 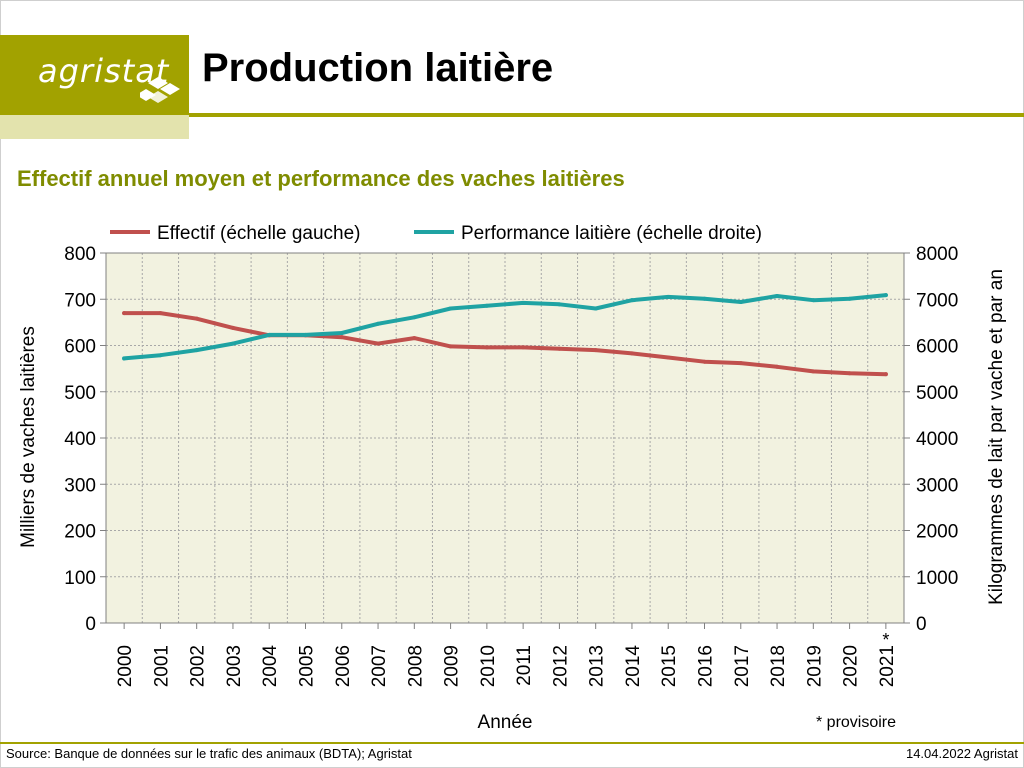 What do you see at coordinates (669, 666) in the screenshot?
I see `x-tick-label: 2015` at bounding box center [669, 666].